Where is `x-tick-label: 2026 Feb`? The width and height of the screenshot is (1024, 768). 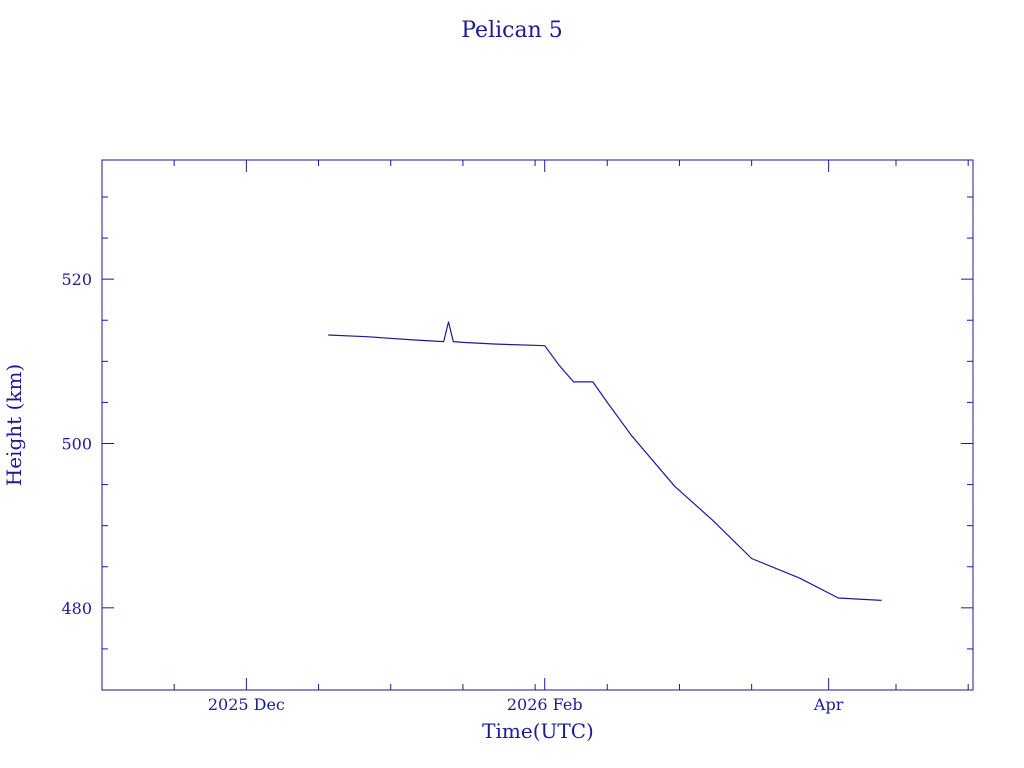 x-tick-label: 2026 Feb is located at coordinates (545, 704).